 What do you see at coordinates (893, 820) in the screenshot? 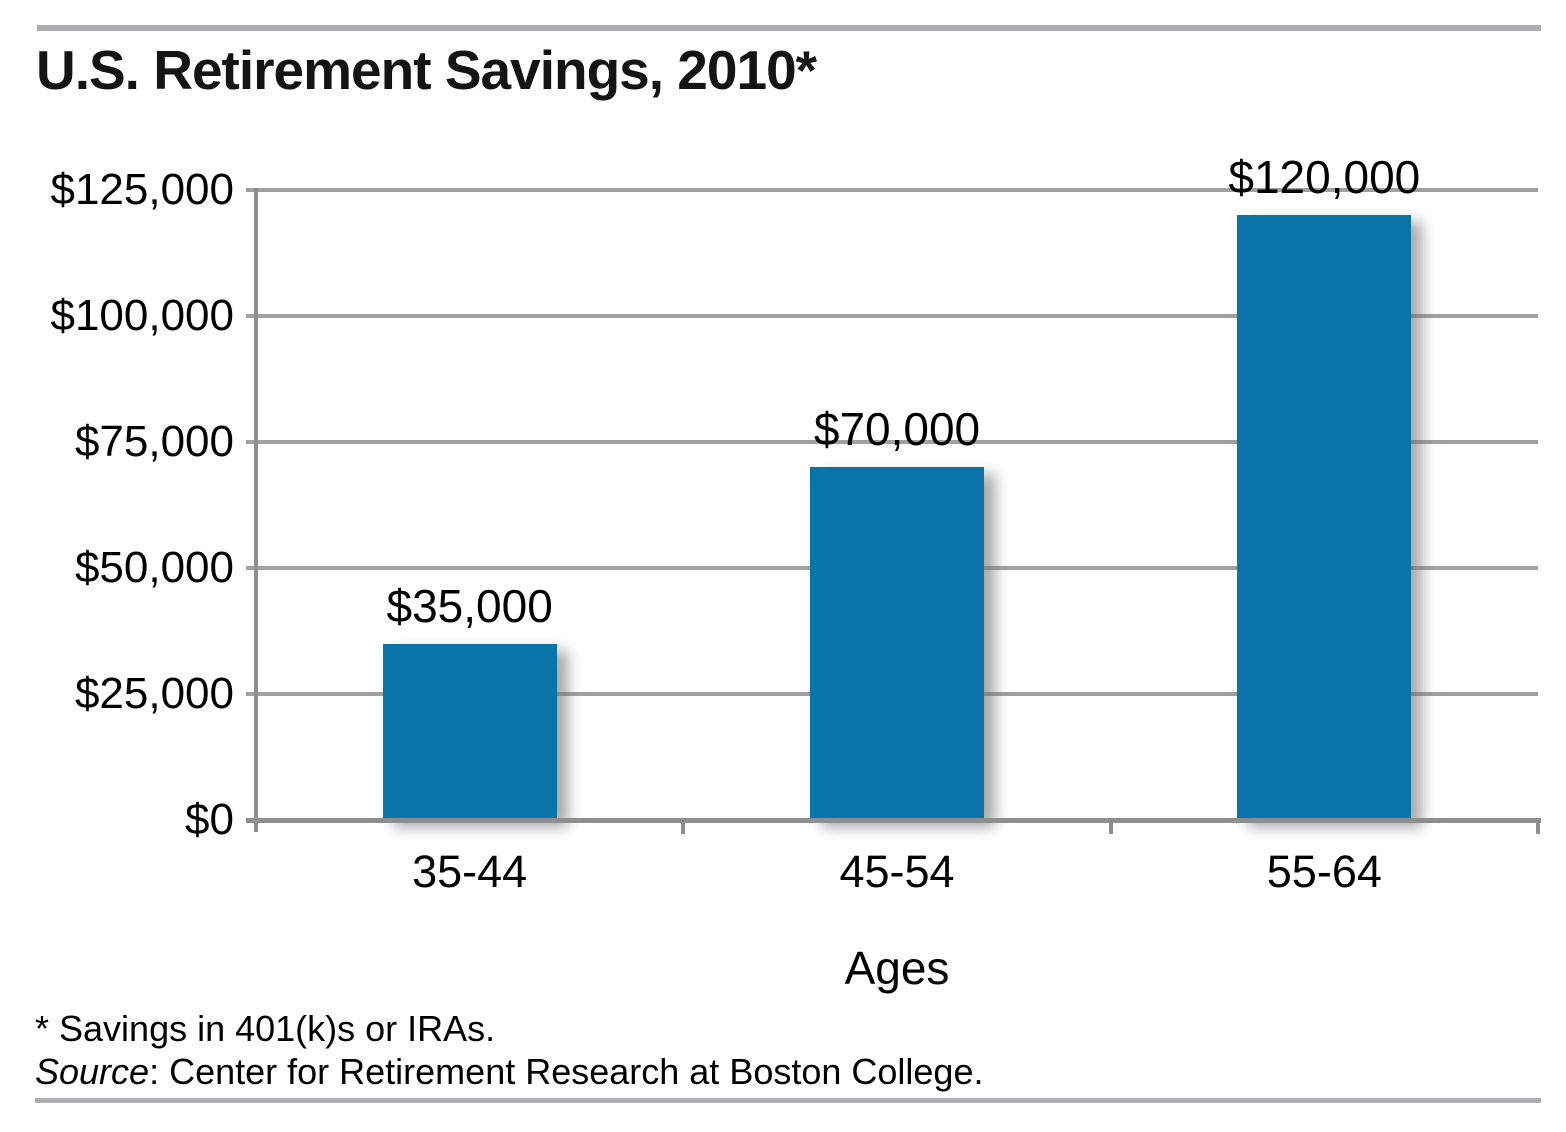
I see `x-axis-line` at bounding box center [893, 820].